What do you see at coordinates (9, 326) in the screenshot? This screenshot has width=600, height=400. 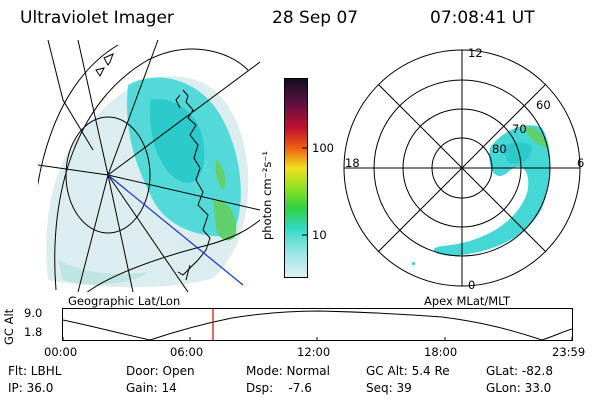 I see `altitude-ylabel: GC Alt` at bounding box center [9, 326].